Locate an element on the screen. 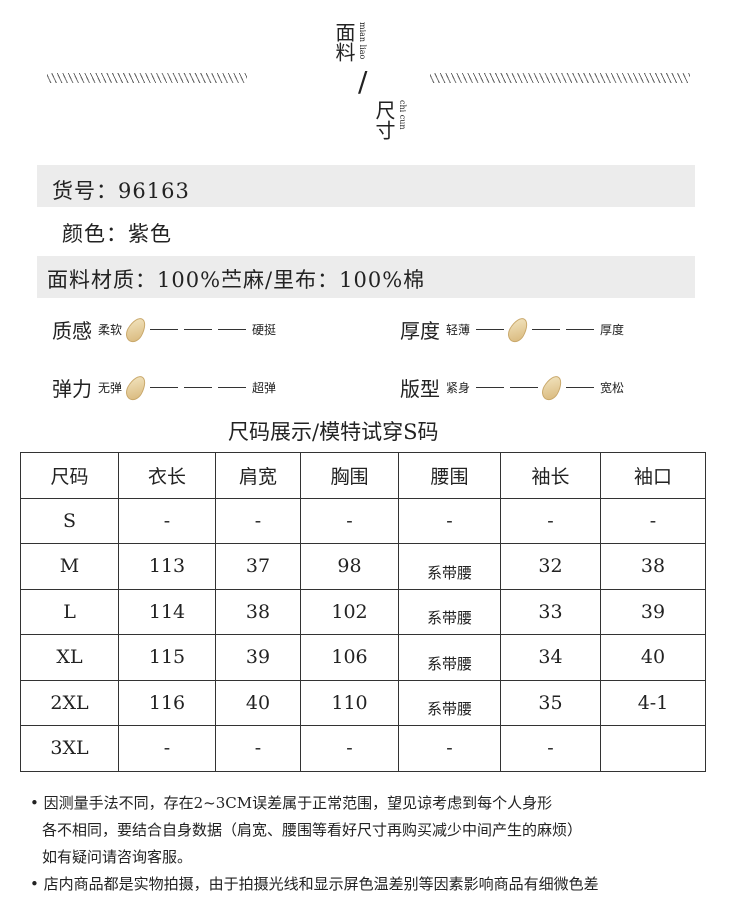 Image resolution: width=730 pixels, height=919 pixels. attribute-texture: 质感 柔软 硬挺 is located at coordinates (164, 329).